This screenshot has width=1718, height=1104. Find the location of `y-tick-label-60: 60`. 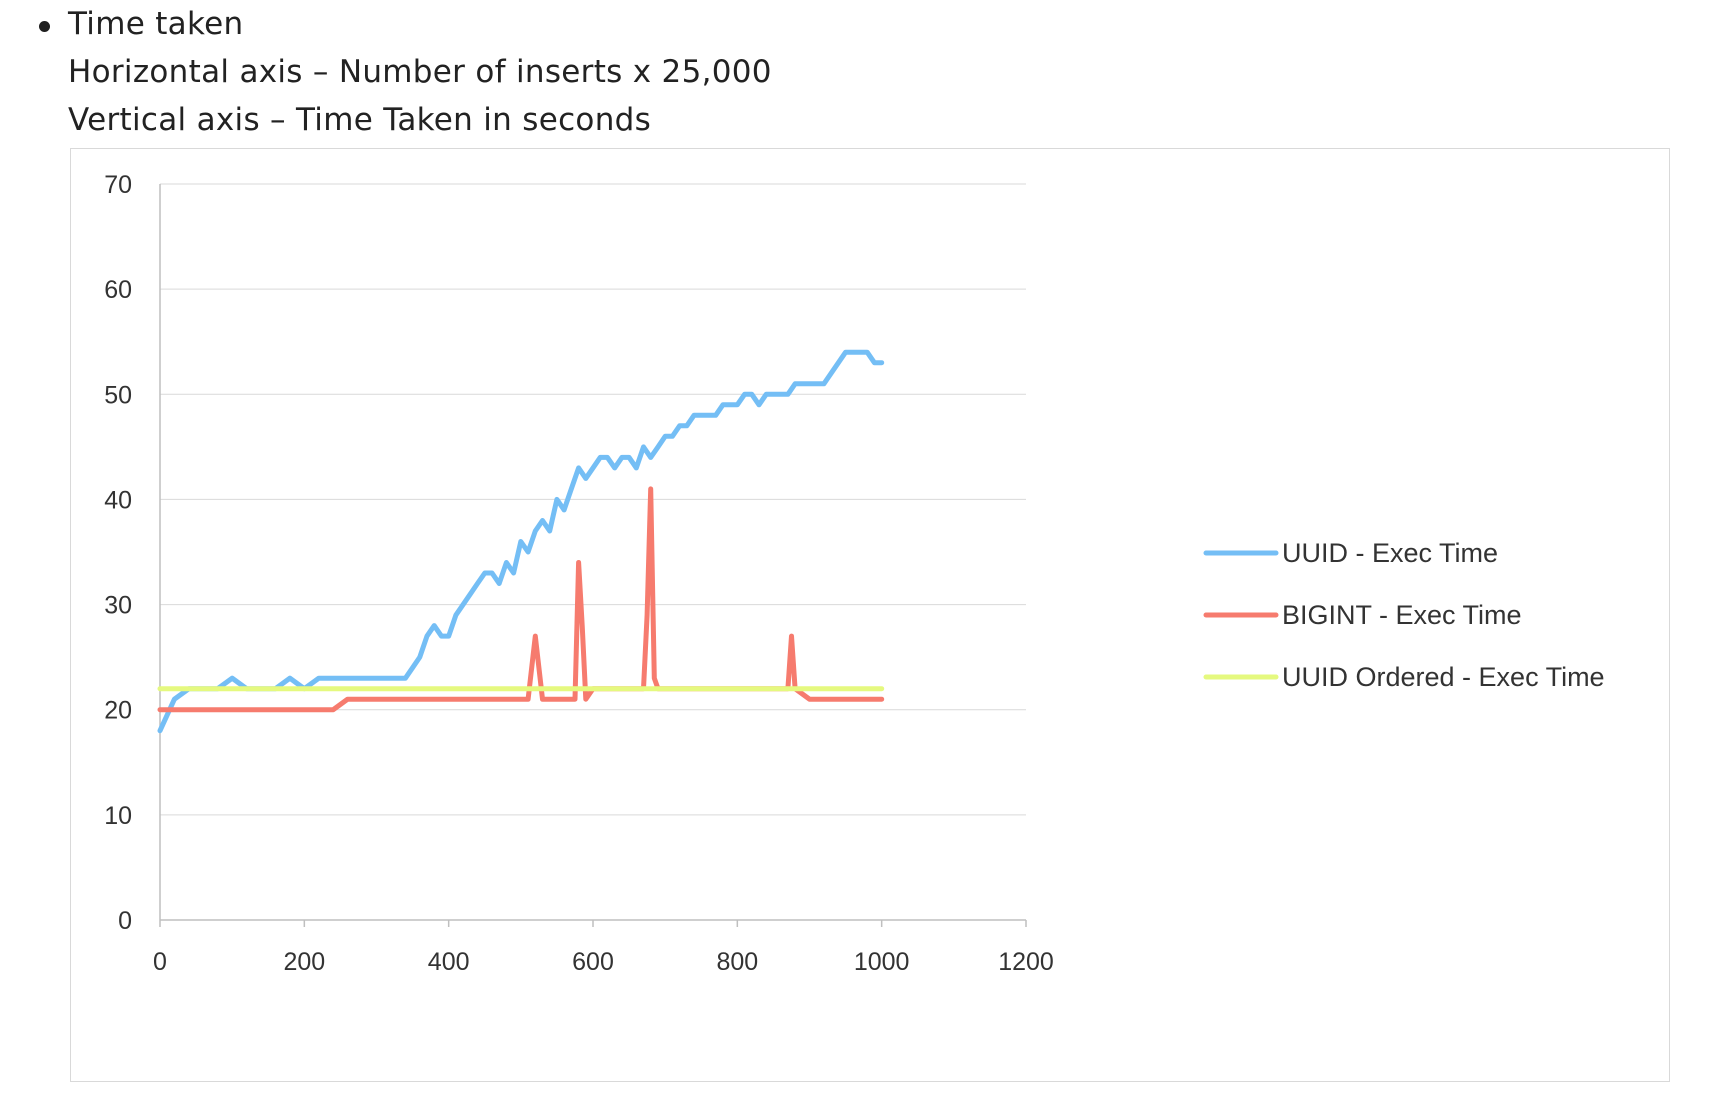

y-tick-label-60: 60 is located at coordinates (118, 290).